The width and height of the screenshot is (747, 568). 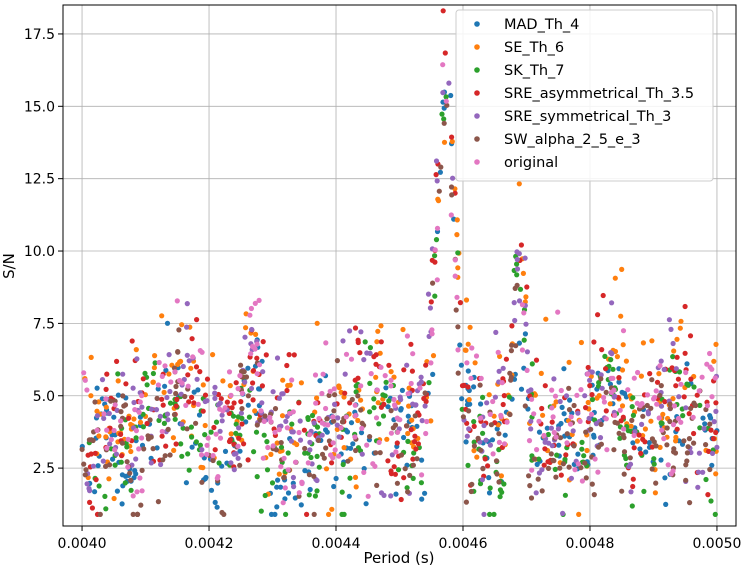 What do you see at coordinates (39, 107) in the screenshot?
I see `y-tick-label: 15.0` at bounding box center [39, 107].